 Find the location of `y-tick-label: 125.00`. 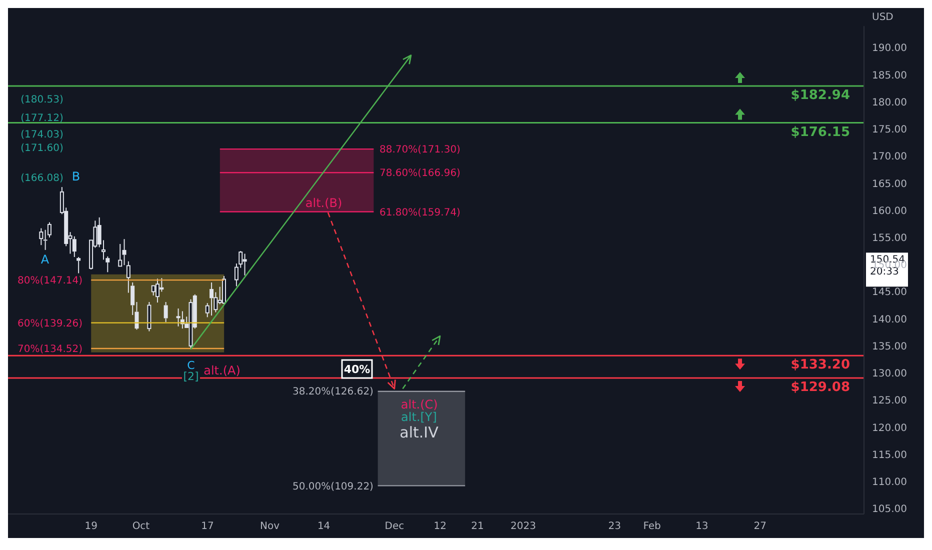

y-tick-label: 125.00 is located at coordinates (889, 401).